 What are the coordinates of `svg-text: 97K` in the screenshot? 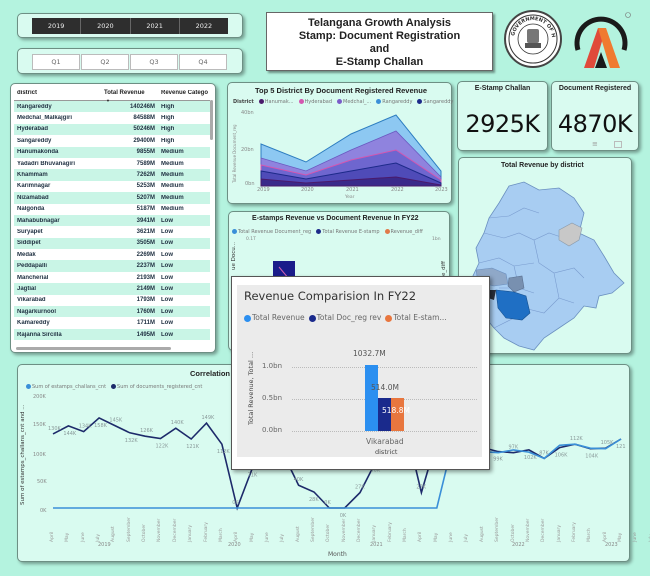 It's located at (514, 448).